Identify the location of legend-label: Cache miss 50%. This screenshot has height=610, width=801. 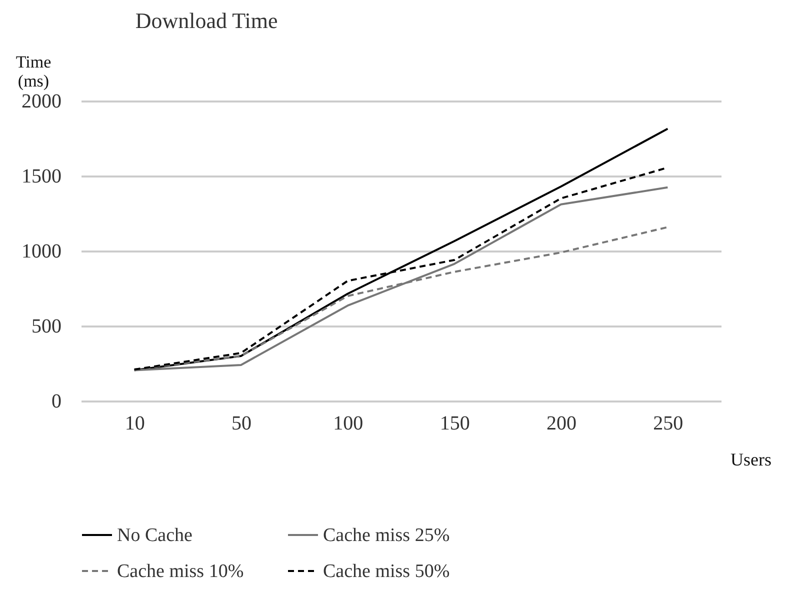
(386, 571).